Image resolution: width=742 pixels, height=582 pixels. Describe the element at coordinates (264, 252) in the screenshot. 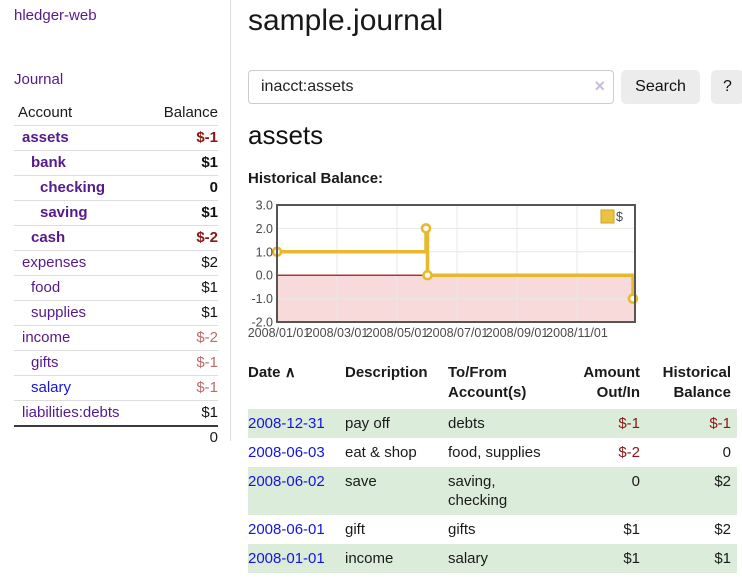

I see `svg-text: 1.0` at that location.